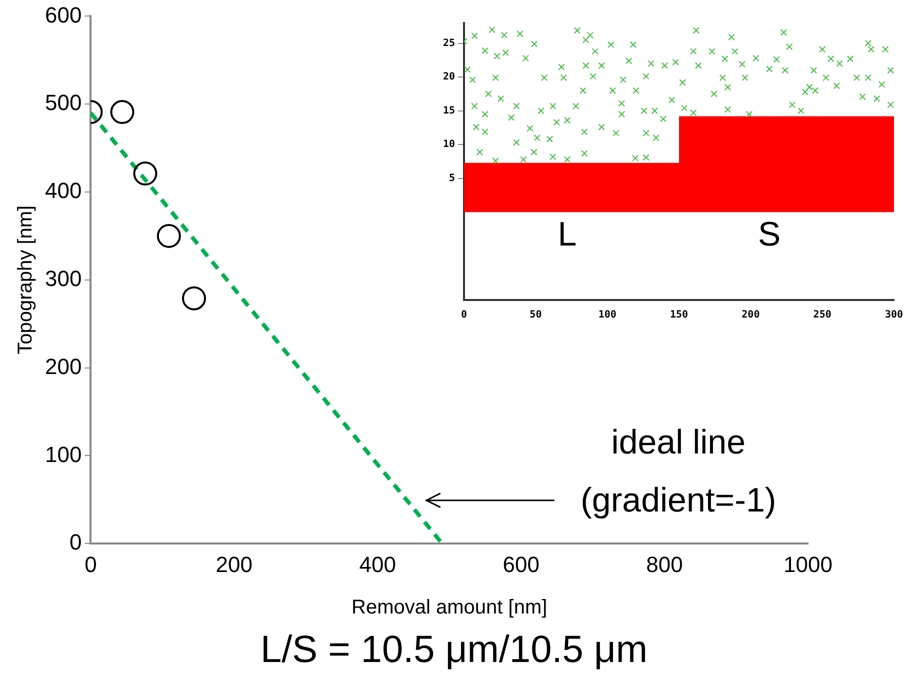  What do you see at coordinates (679, 315) in the screenshot?
I see `x-tick-label: 150` at bounding box center [679, 315].